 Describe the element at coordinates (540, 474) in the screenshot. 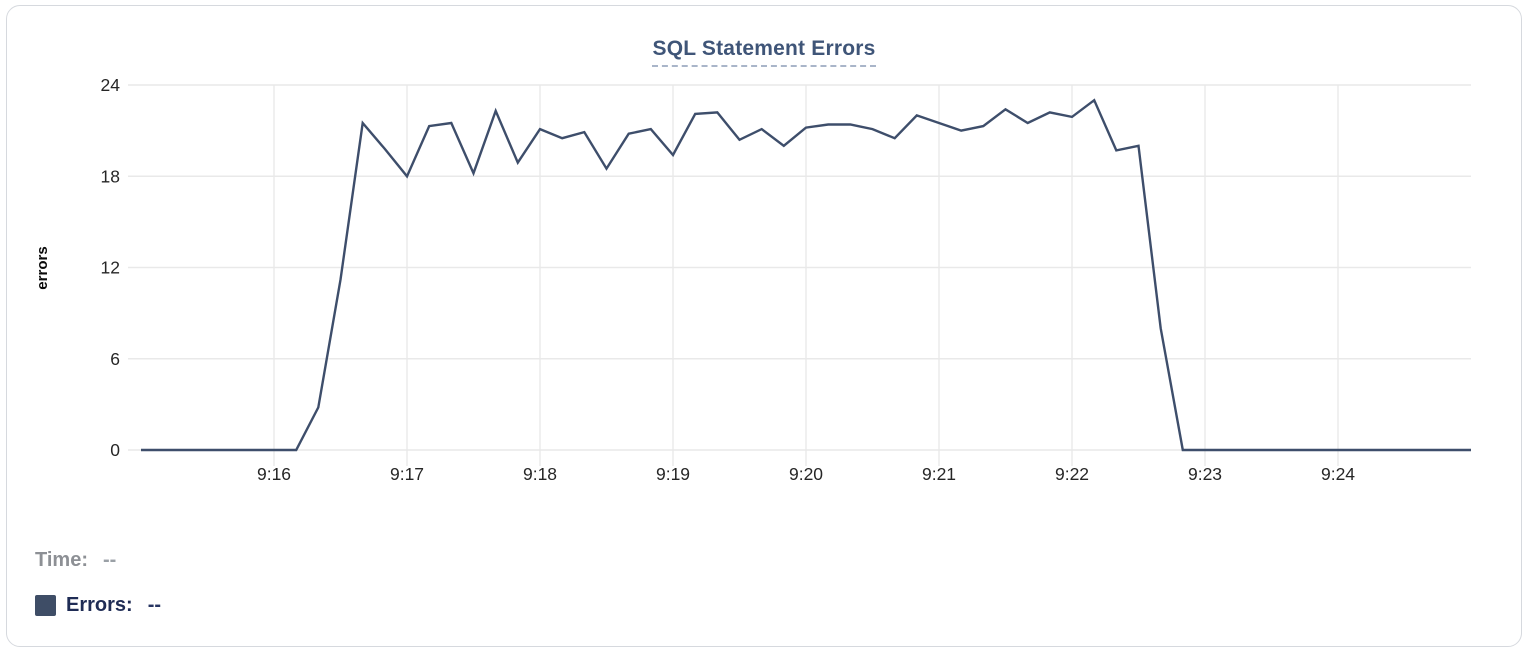

I see `x-tick-label: 9:18` at that location.